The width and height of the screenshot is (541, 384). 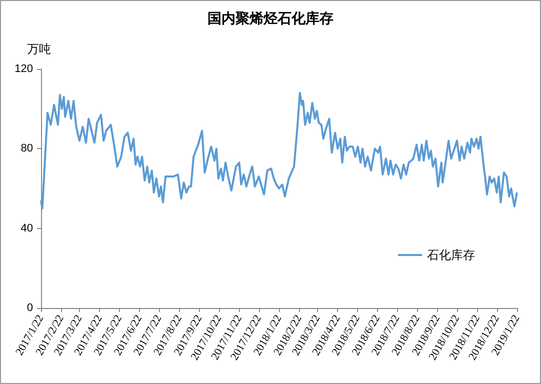 What do you see at coordinates (39, 49) in the screenshot?
I see `y-axis-title: 万吨` at bounding box center [39, 49].